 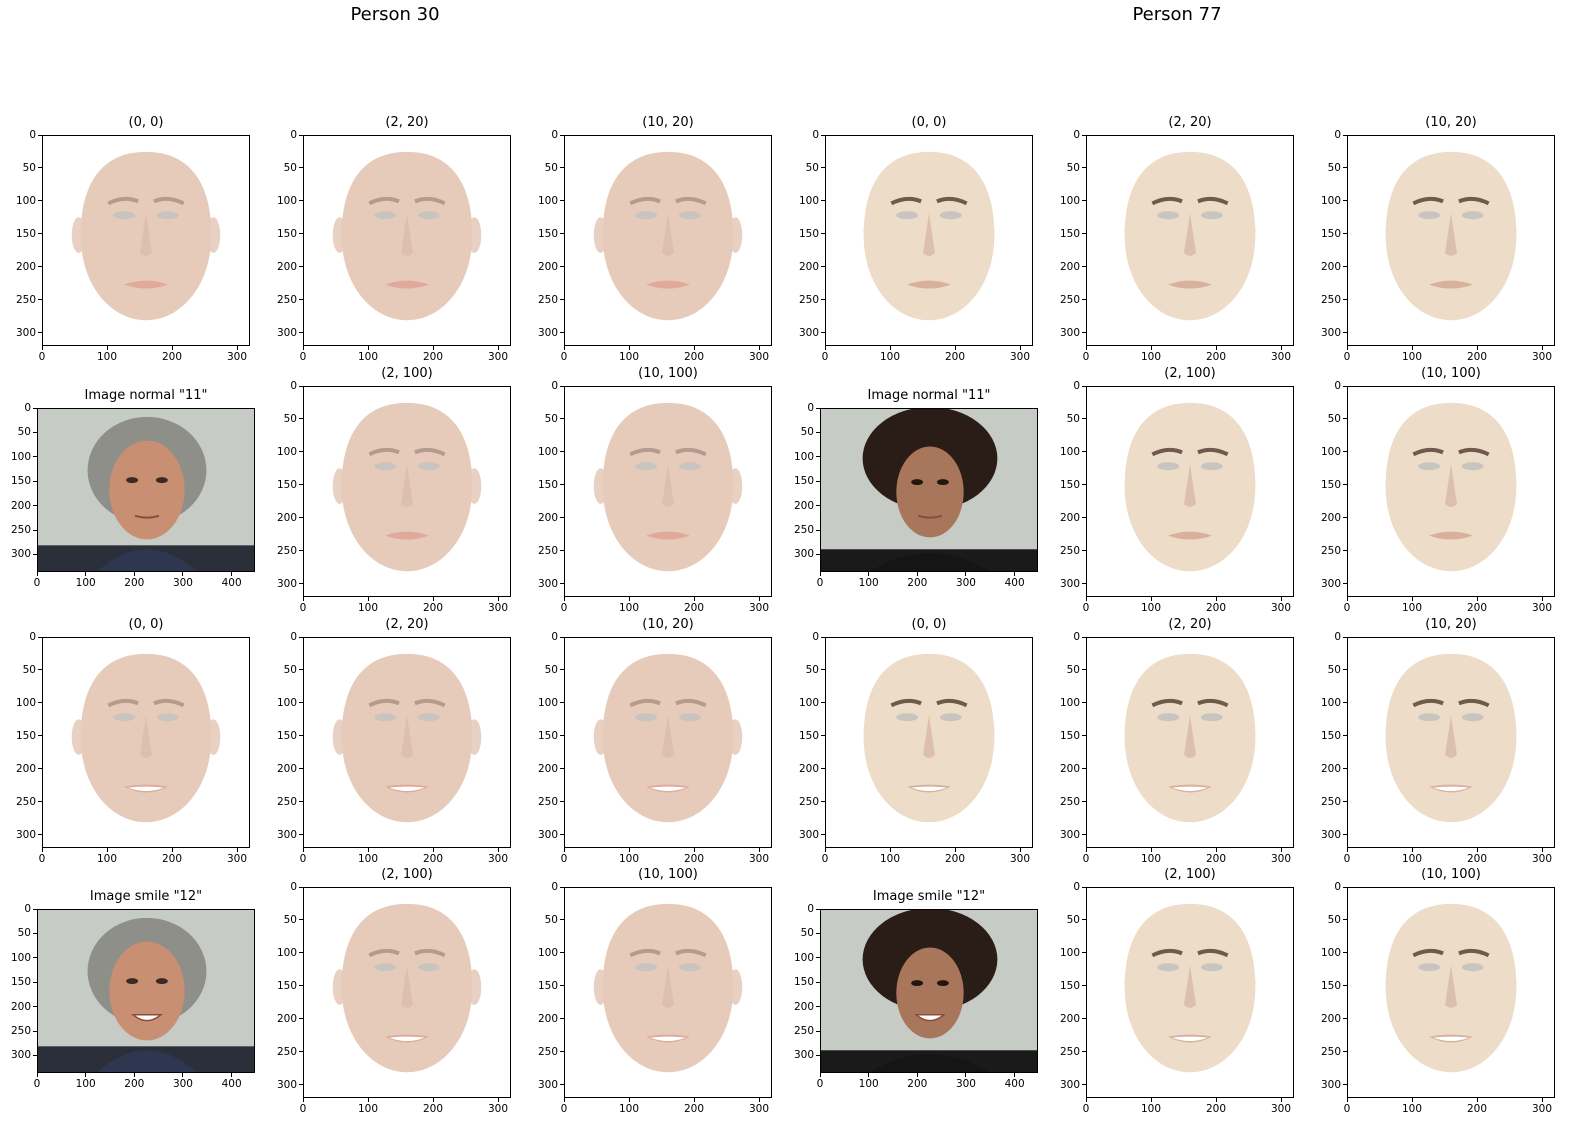 What do you see at coordinates (146, 896) in the screenshot?
I see `panel-title: Image smile "12"` at bounding box center [146, 896].